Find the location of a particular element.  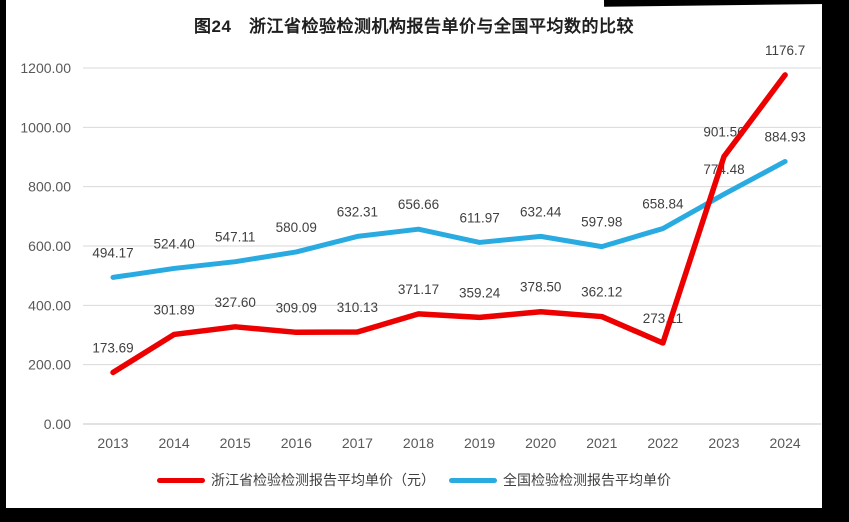

national-series-marker is located at coordinates (473, 480).